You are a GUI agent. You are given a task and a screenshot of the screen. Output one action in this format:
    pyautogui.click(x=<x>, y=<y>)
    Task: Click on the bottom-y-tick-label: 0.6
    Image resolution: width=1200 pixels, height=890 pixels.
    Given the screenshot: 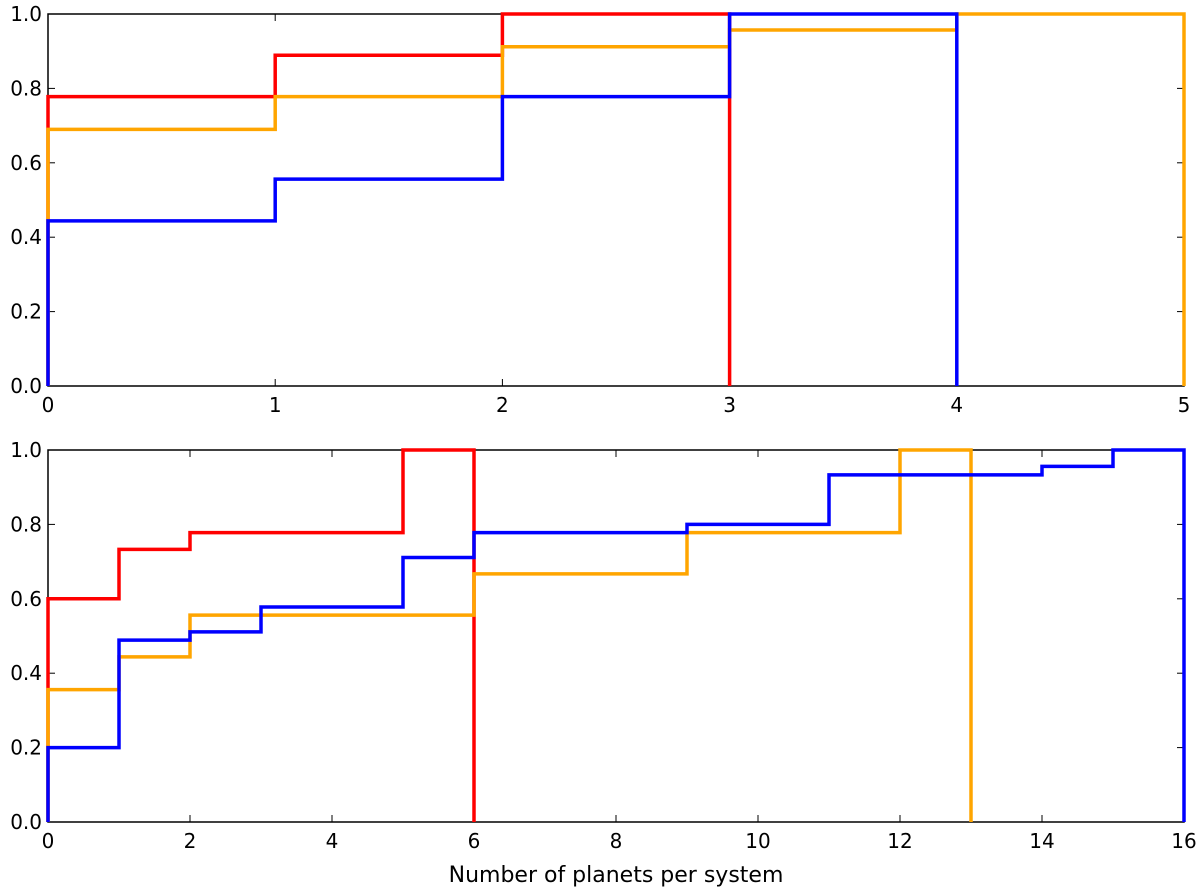 What is the action you would take?
    pyautogui.click(x=26, y=599)
    